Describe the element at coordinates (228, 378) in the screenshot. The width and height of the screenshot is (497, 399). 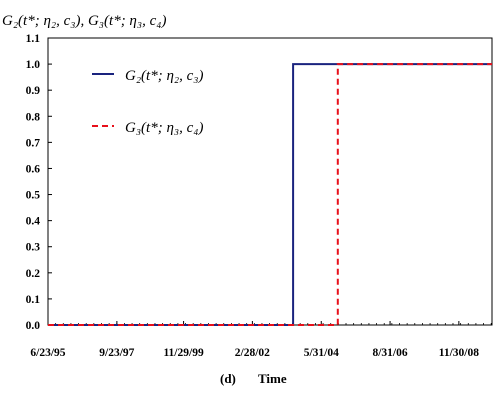
I see `caption-tag: (d)` at that location.